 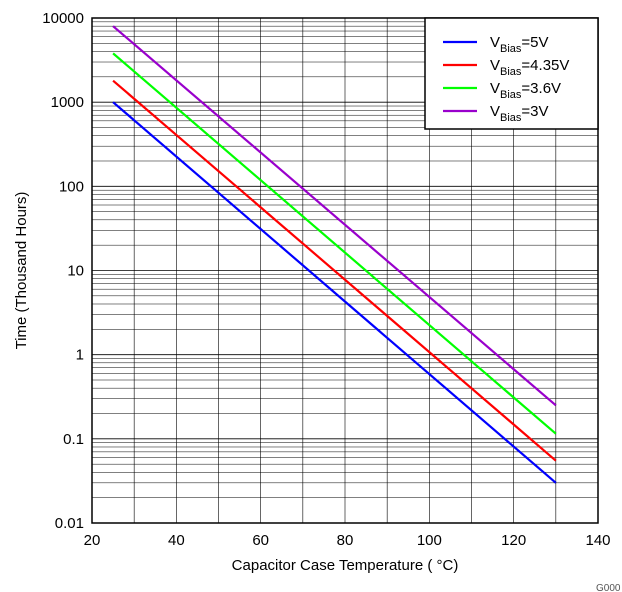 I want to click on y-tick-label: 1, so click(x=80, y=355).